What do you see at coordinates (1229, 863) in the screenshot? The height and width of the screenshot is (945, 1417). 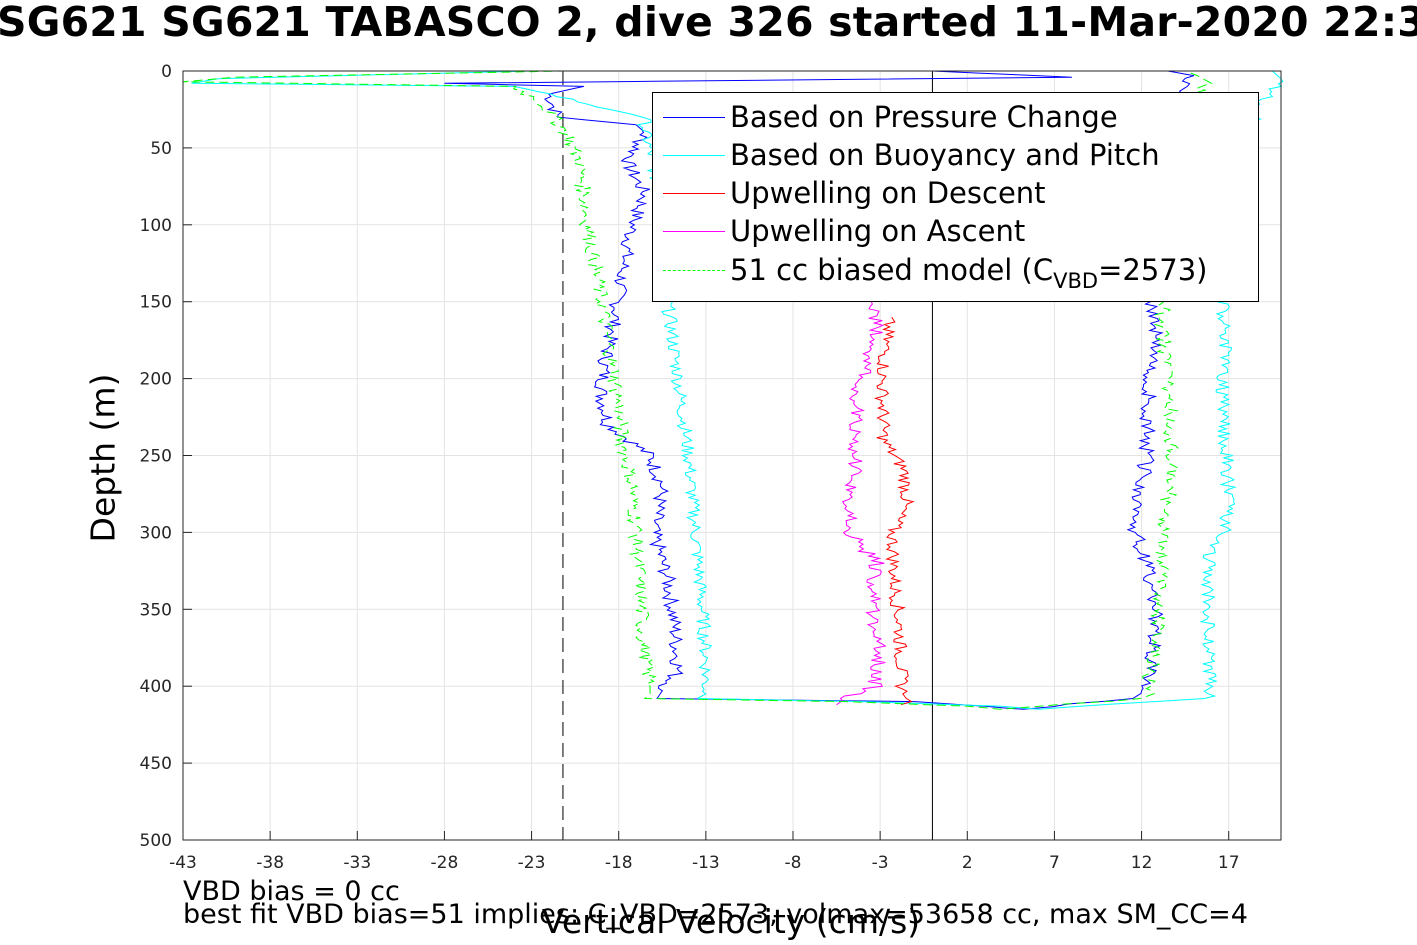 I see `x-tick-label: 17` at bounding box center [1229, 863].